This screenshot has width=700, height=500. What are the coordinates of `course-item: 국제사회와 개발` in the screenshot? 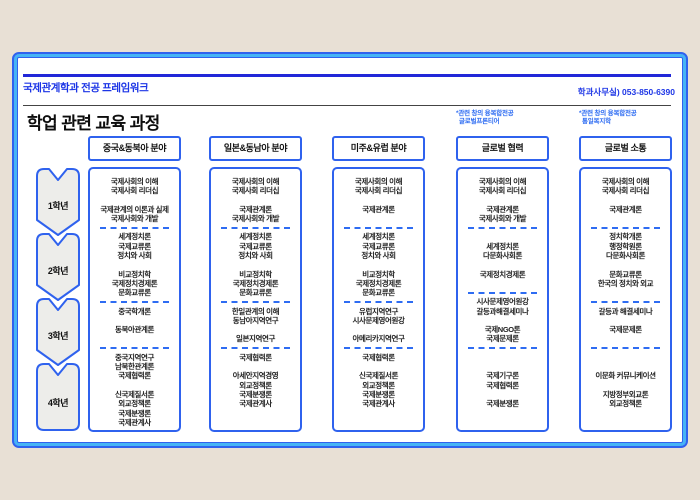 It's located at (255, 219).